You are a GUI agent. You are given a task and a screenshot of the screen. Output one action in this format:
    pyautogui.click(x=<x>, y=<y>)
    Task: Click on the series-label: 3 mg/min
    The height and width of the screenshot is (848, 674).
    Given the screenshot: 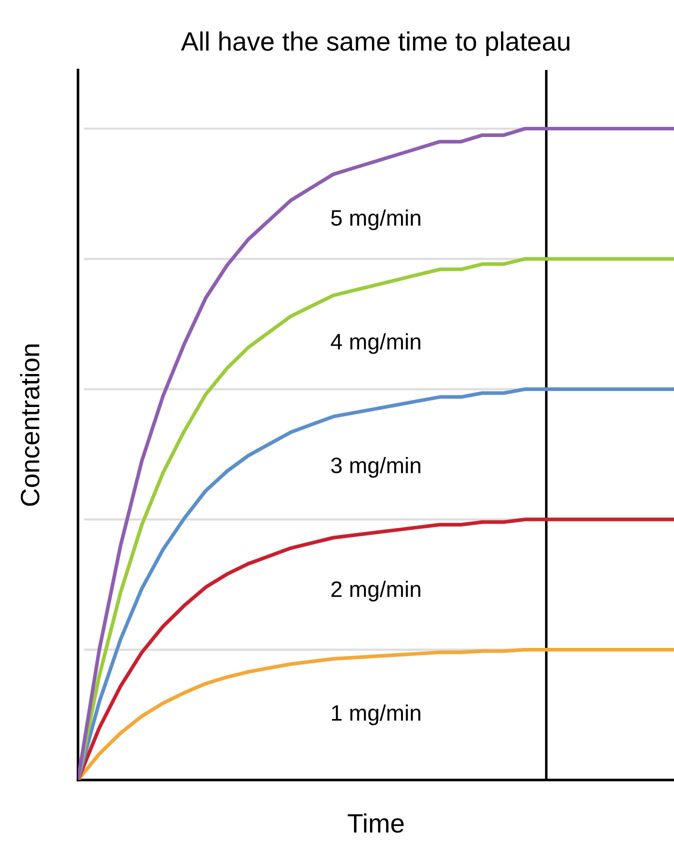 What is the action you would take?
    pyautogui.click(x=375, y=467)
    